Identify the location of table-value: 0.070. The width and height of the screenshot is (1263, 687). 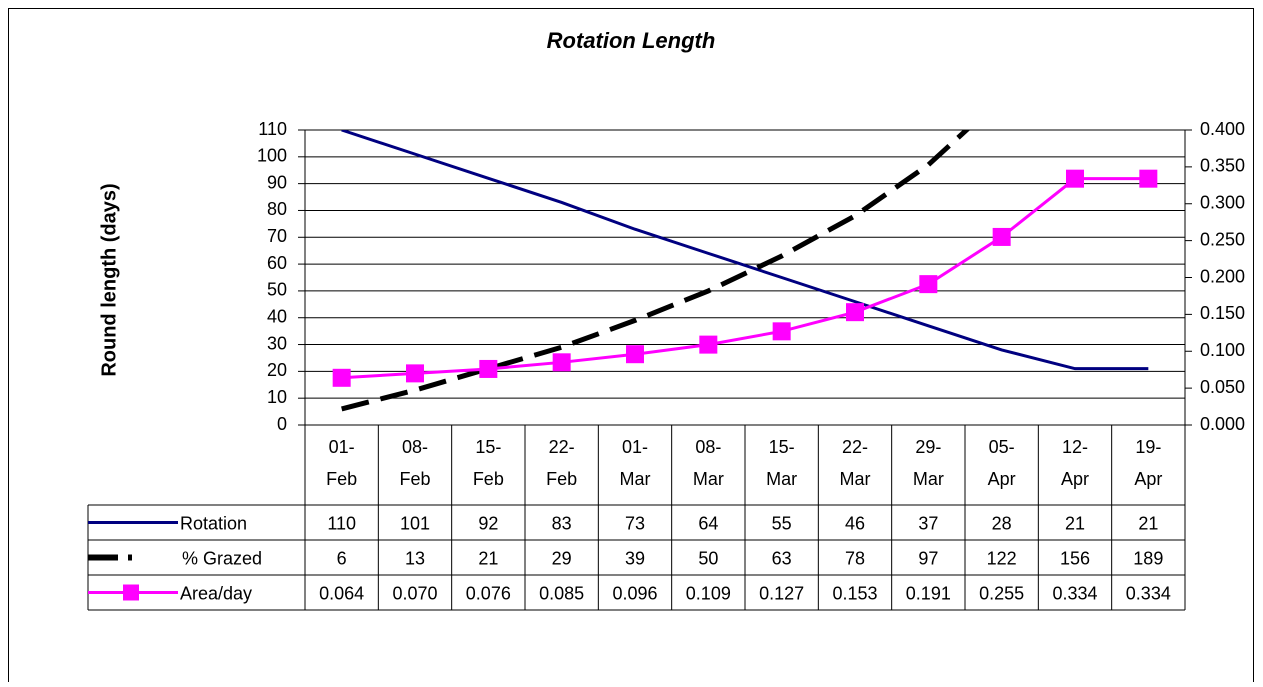
(414, 593).